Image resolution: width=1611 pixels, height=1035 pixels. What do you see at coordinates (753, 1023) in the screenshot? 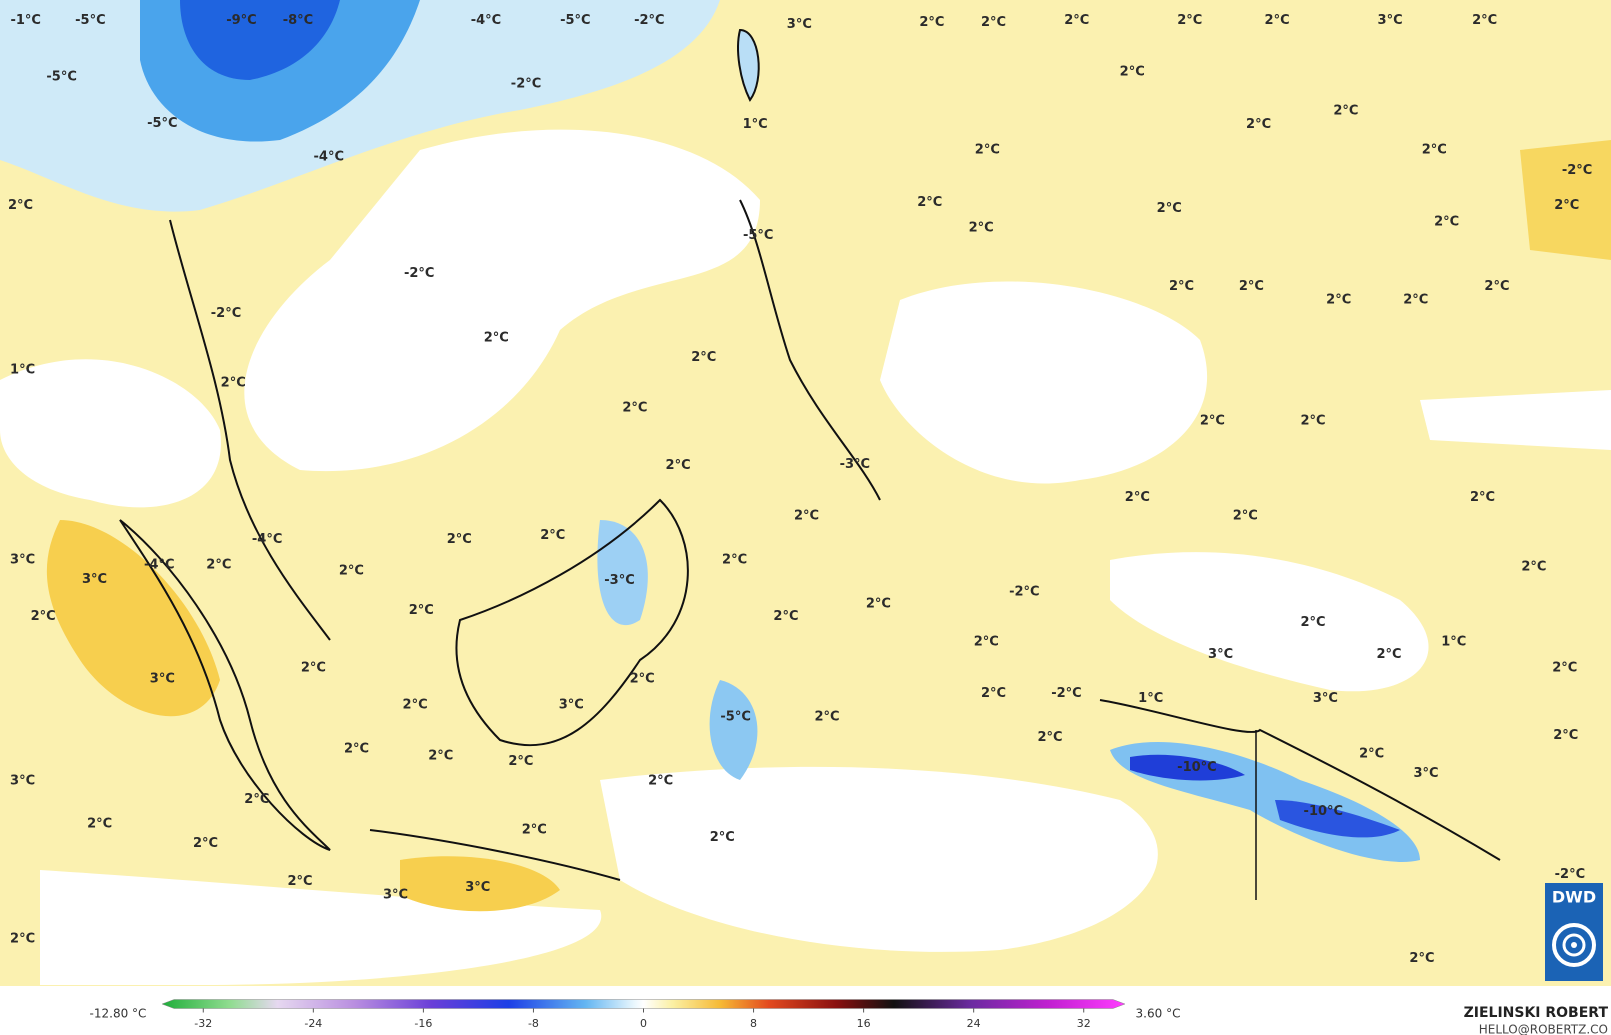
I see `colorbar-tick-label: 8` at bounding box center [753, 1023].